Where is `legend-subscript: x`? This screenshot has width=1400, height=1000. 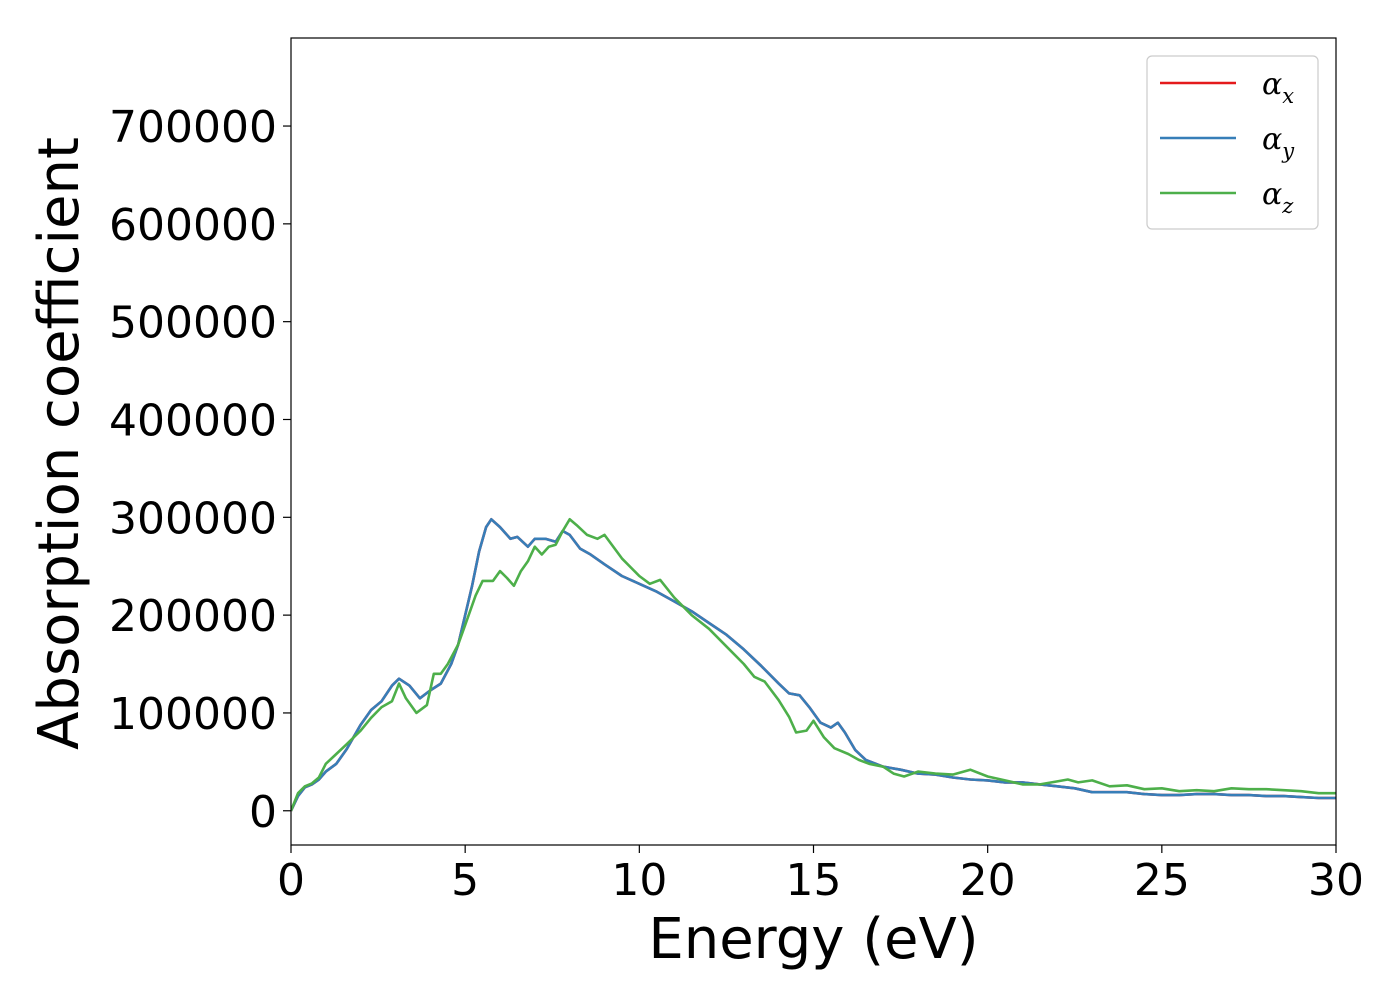 legend-subscript: x is located at coordinates (1288, 96).